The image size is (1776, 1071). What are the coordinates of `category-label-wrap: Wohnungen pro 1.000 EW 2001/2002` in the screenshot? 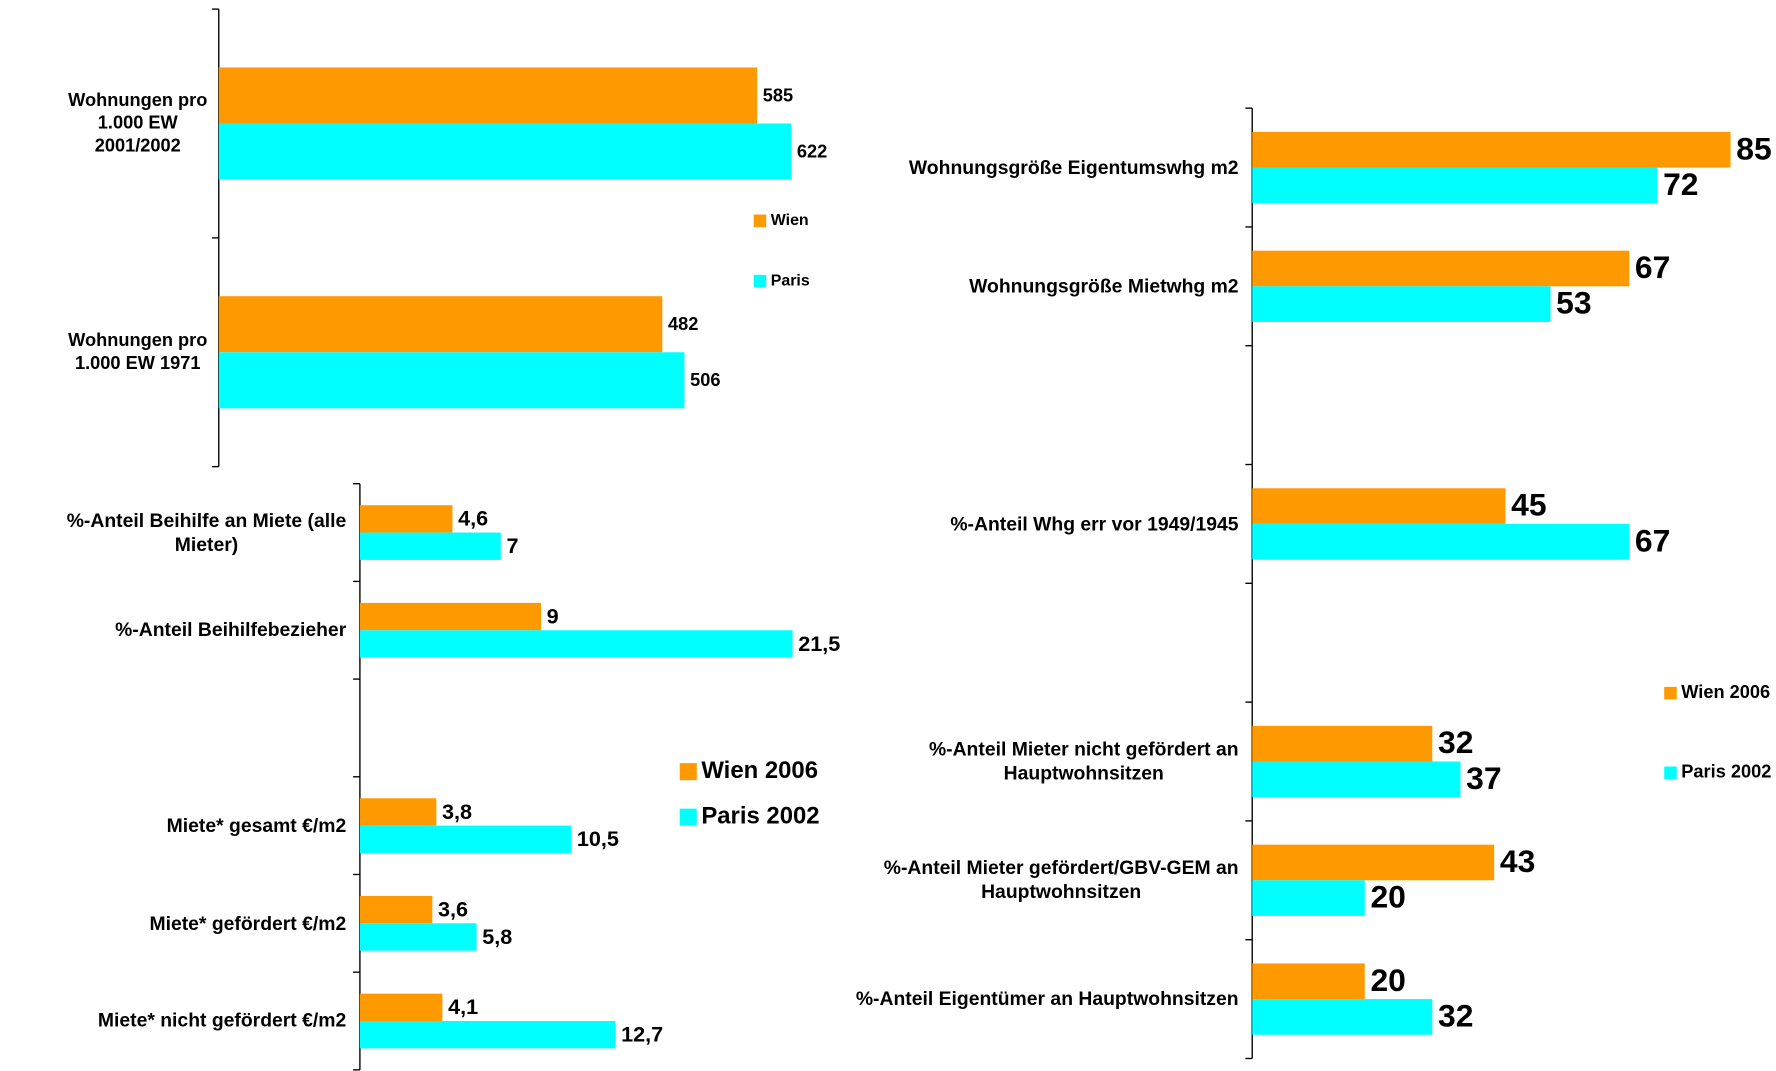 It's located at (103, 123).